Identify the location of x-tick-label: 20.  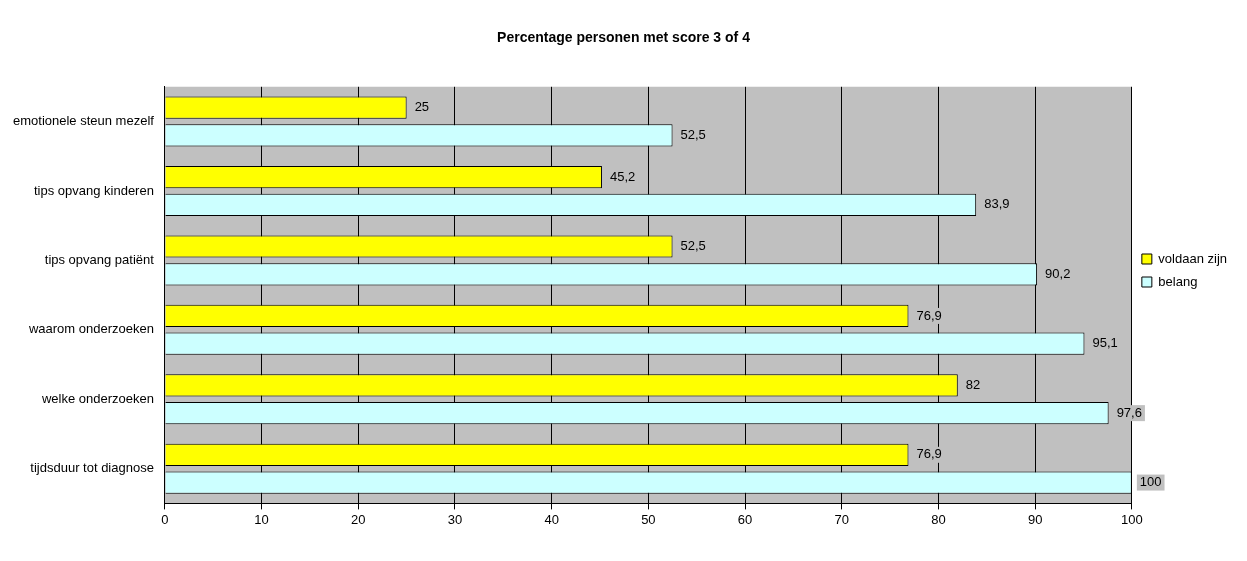
(358, 519).